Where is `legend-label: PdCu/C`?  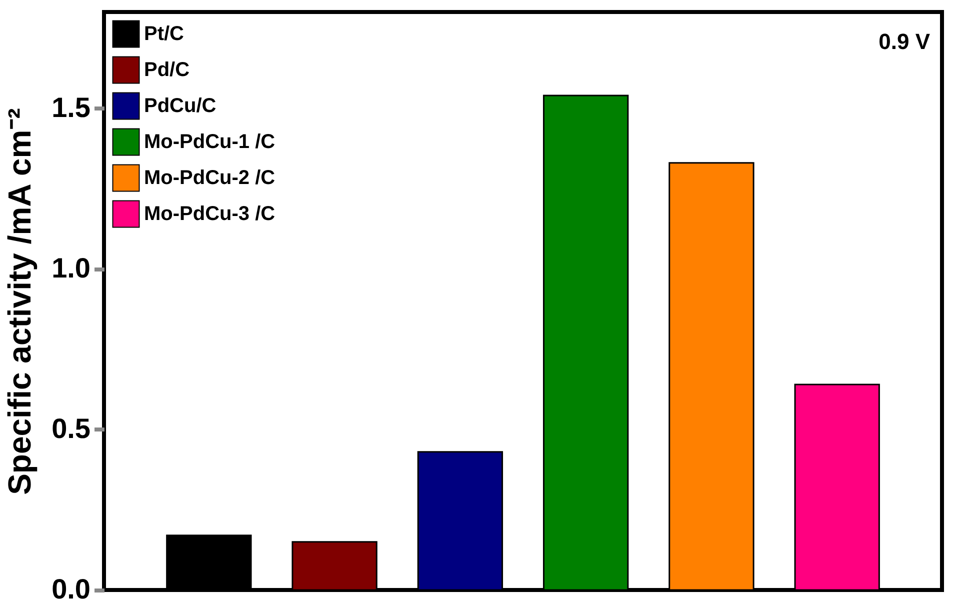 legend-label: PdCu/C is located at coordinates (180, 106).